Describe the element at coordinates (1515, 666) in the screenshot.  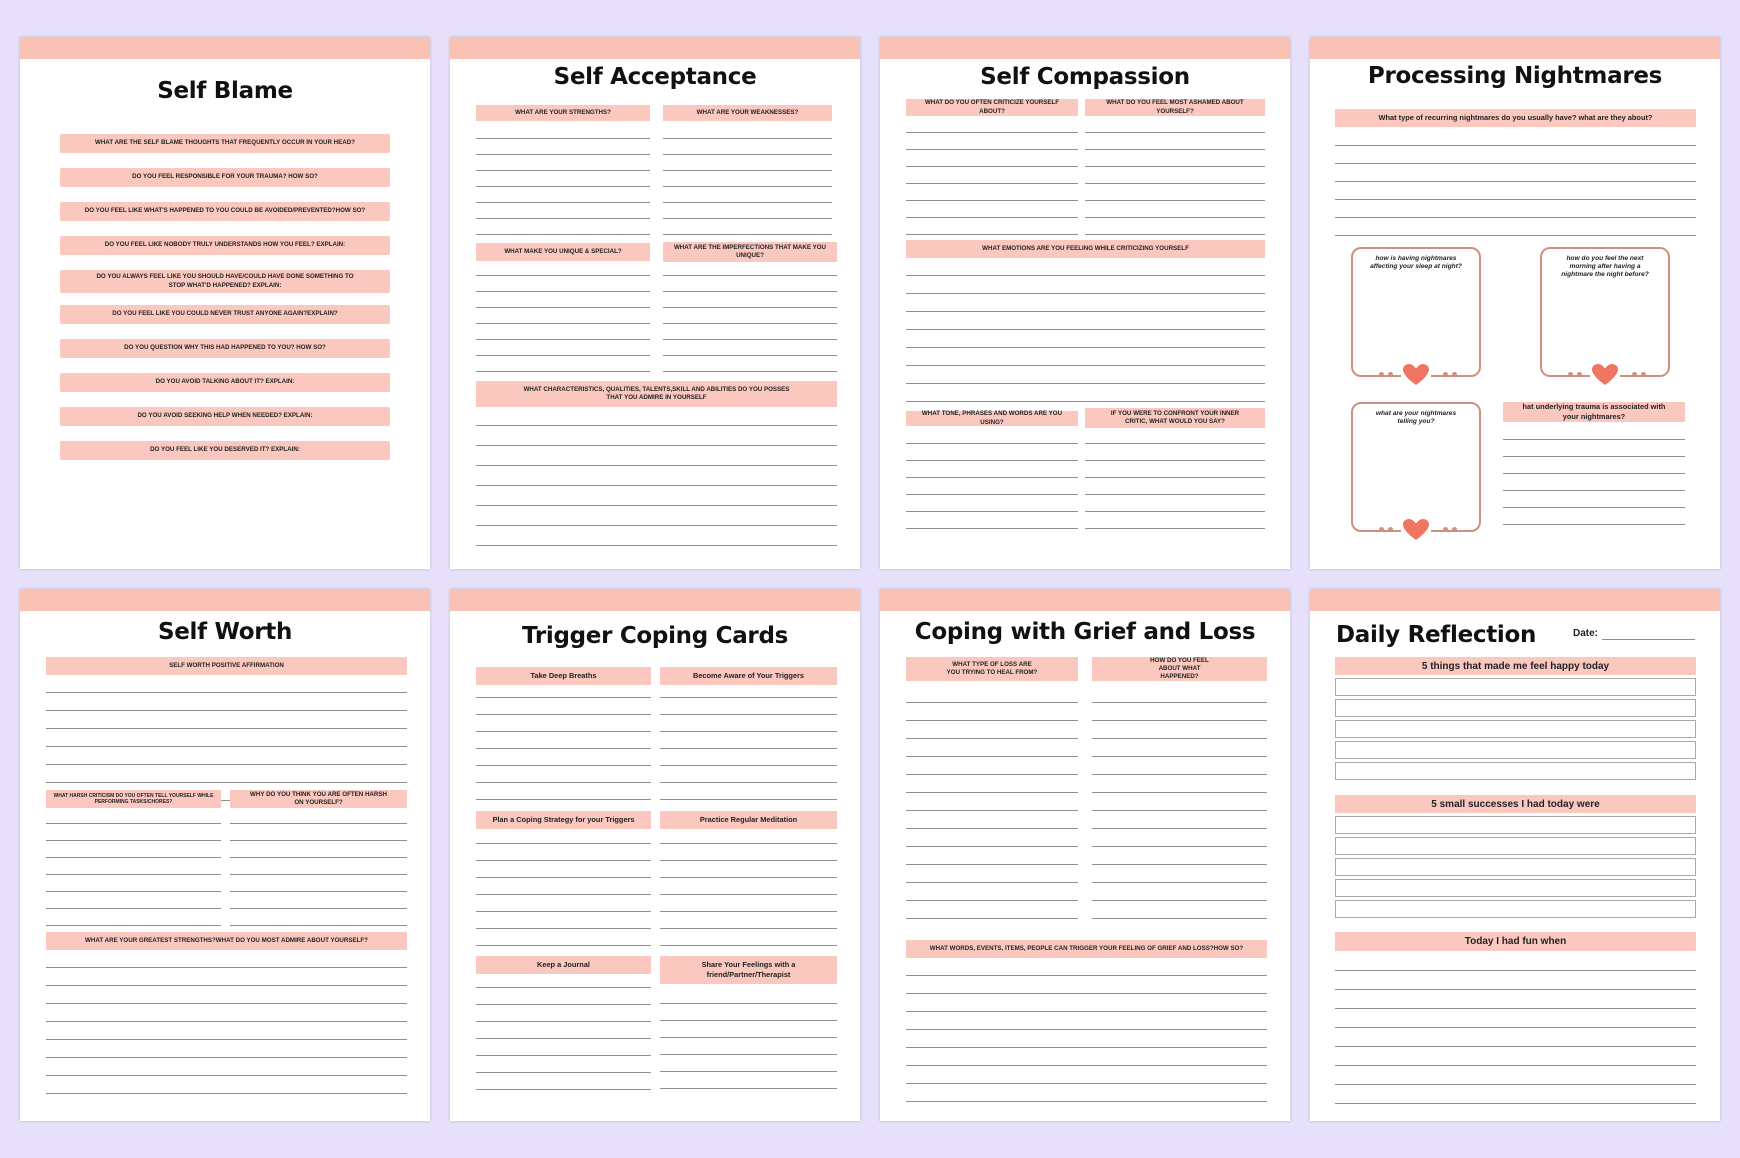
I see `prompt-bar: 5 things that made me feel happy today` at that location.